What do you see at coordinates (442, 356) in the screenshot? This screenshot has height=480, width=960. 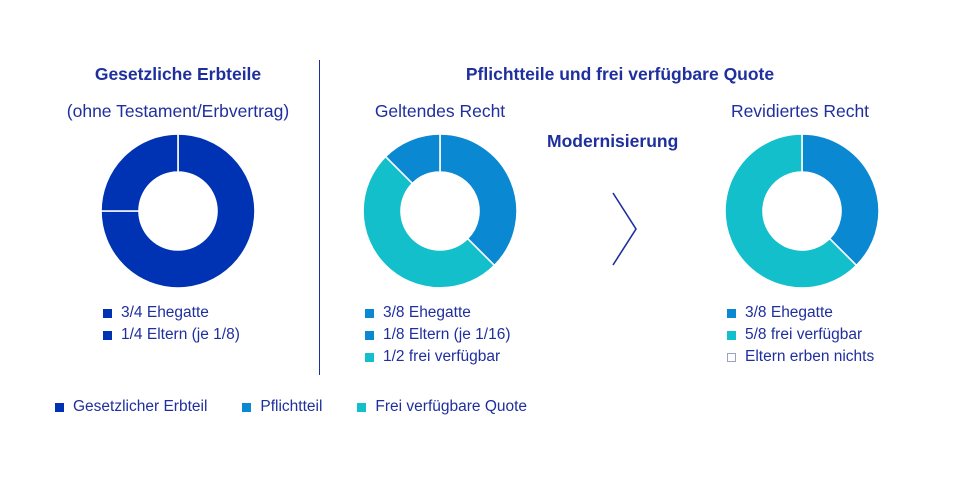 I see `legend-label: 1/2 frei verfügbar` at bounding box center [442, 356].